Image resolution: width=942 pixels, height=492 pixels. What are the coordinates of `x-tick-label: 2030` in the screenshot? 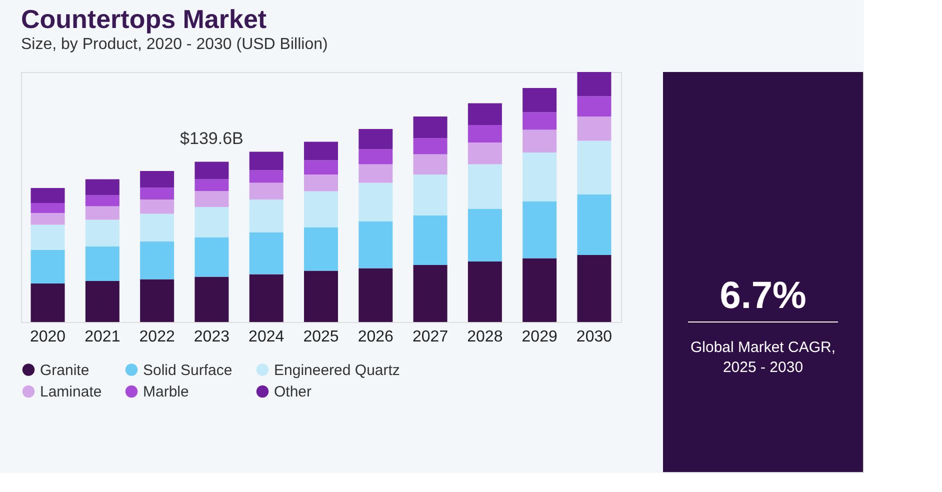 It's located at (594, 337).